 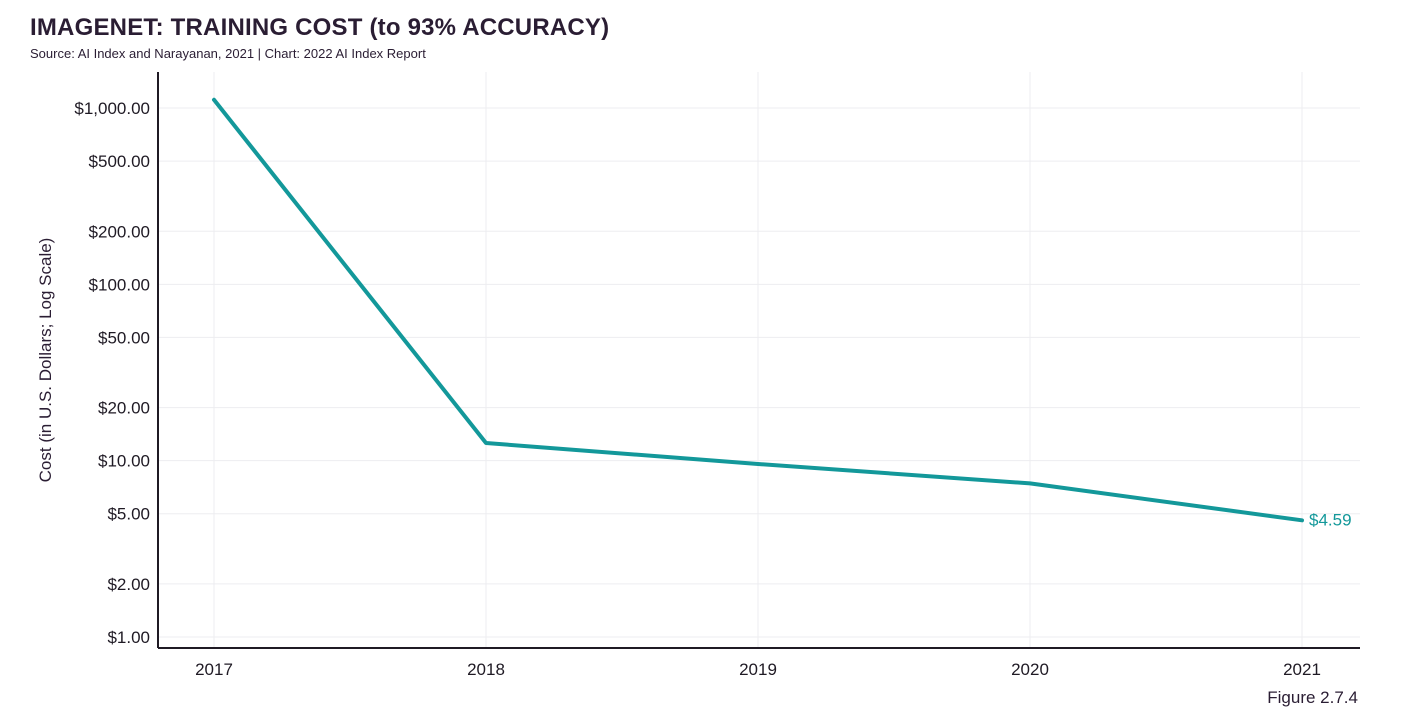 I want to click on data-labels: $4.59, so click(x=1330, y=519).